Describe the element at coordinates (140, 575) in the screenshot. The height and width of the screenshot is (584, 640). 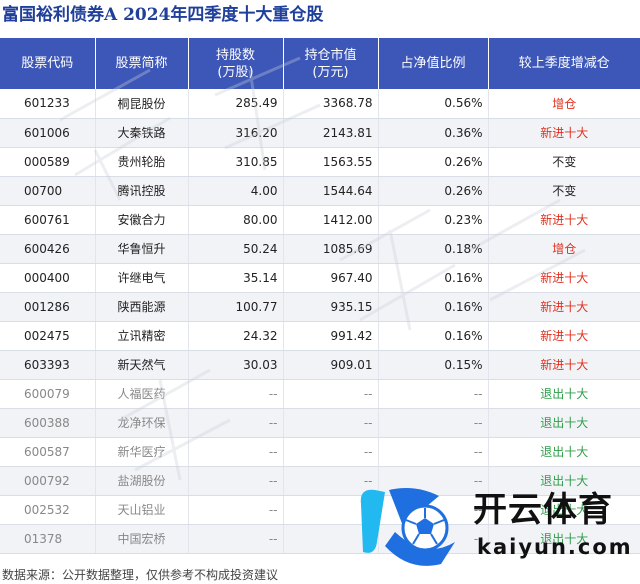
I see `footer-note: 数据来源：公开数据整理，仅供参考不构成投资建议` at that location.